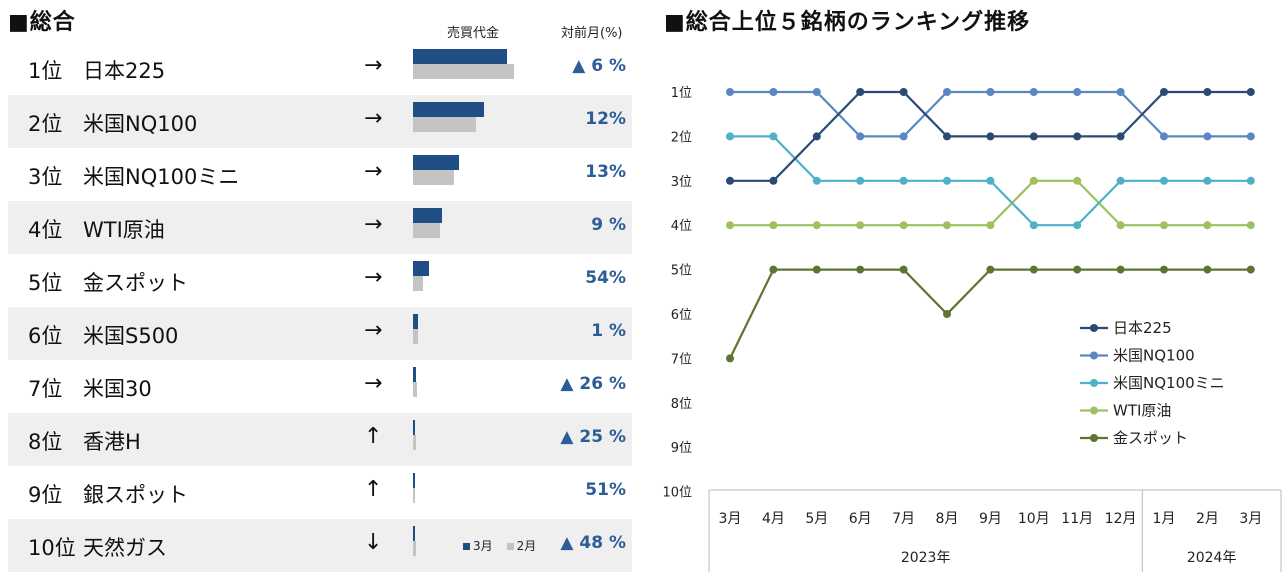  Describe the element at coordinates (681, 226) in the screenshot. I see `y-tick-label: 4位` at that location.